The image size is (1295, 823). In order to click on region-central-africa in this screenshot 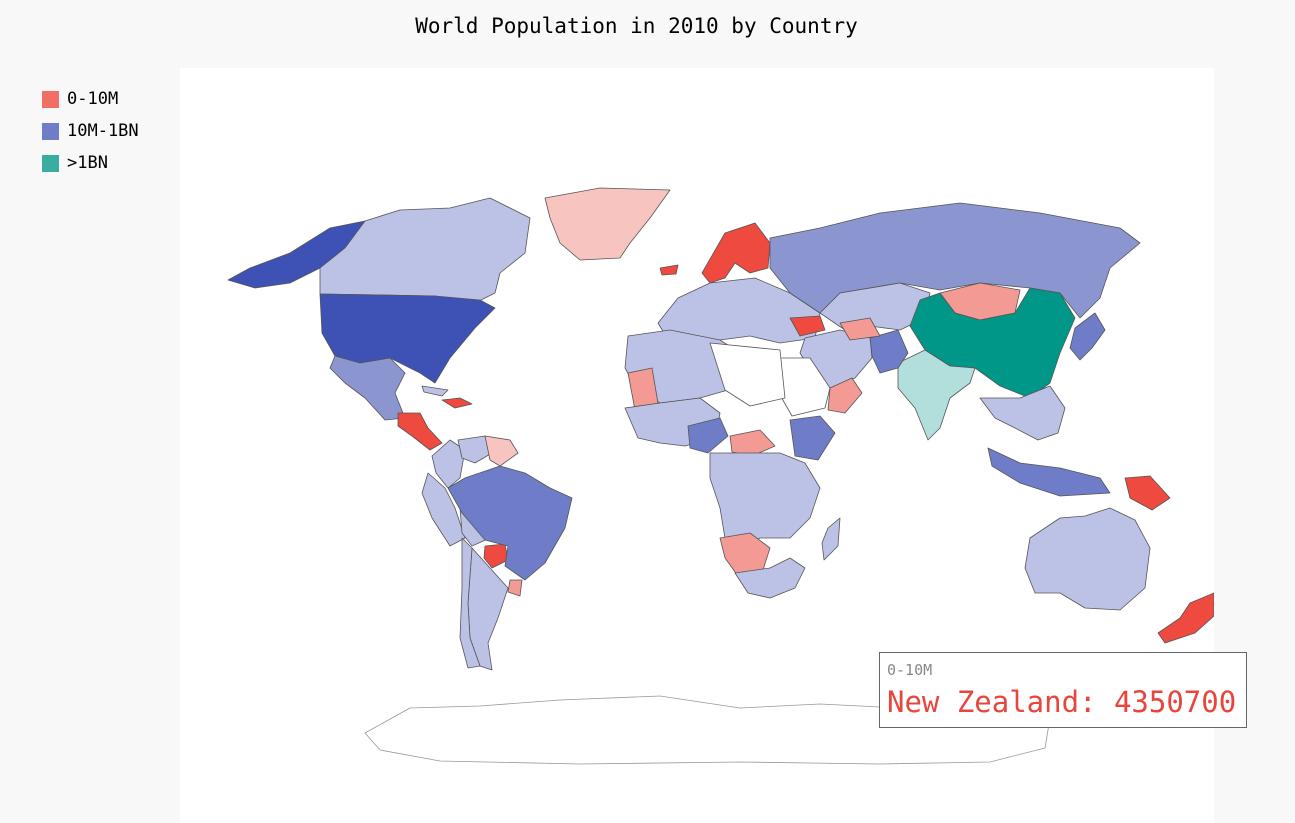, I will do `click(765, 500)`.